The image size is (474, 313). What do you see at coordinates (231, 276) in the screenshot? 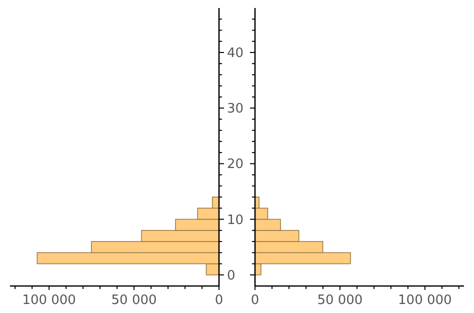
I see `y-tick-label: 0` at bounding box center [231, 276].